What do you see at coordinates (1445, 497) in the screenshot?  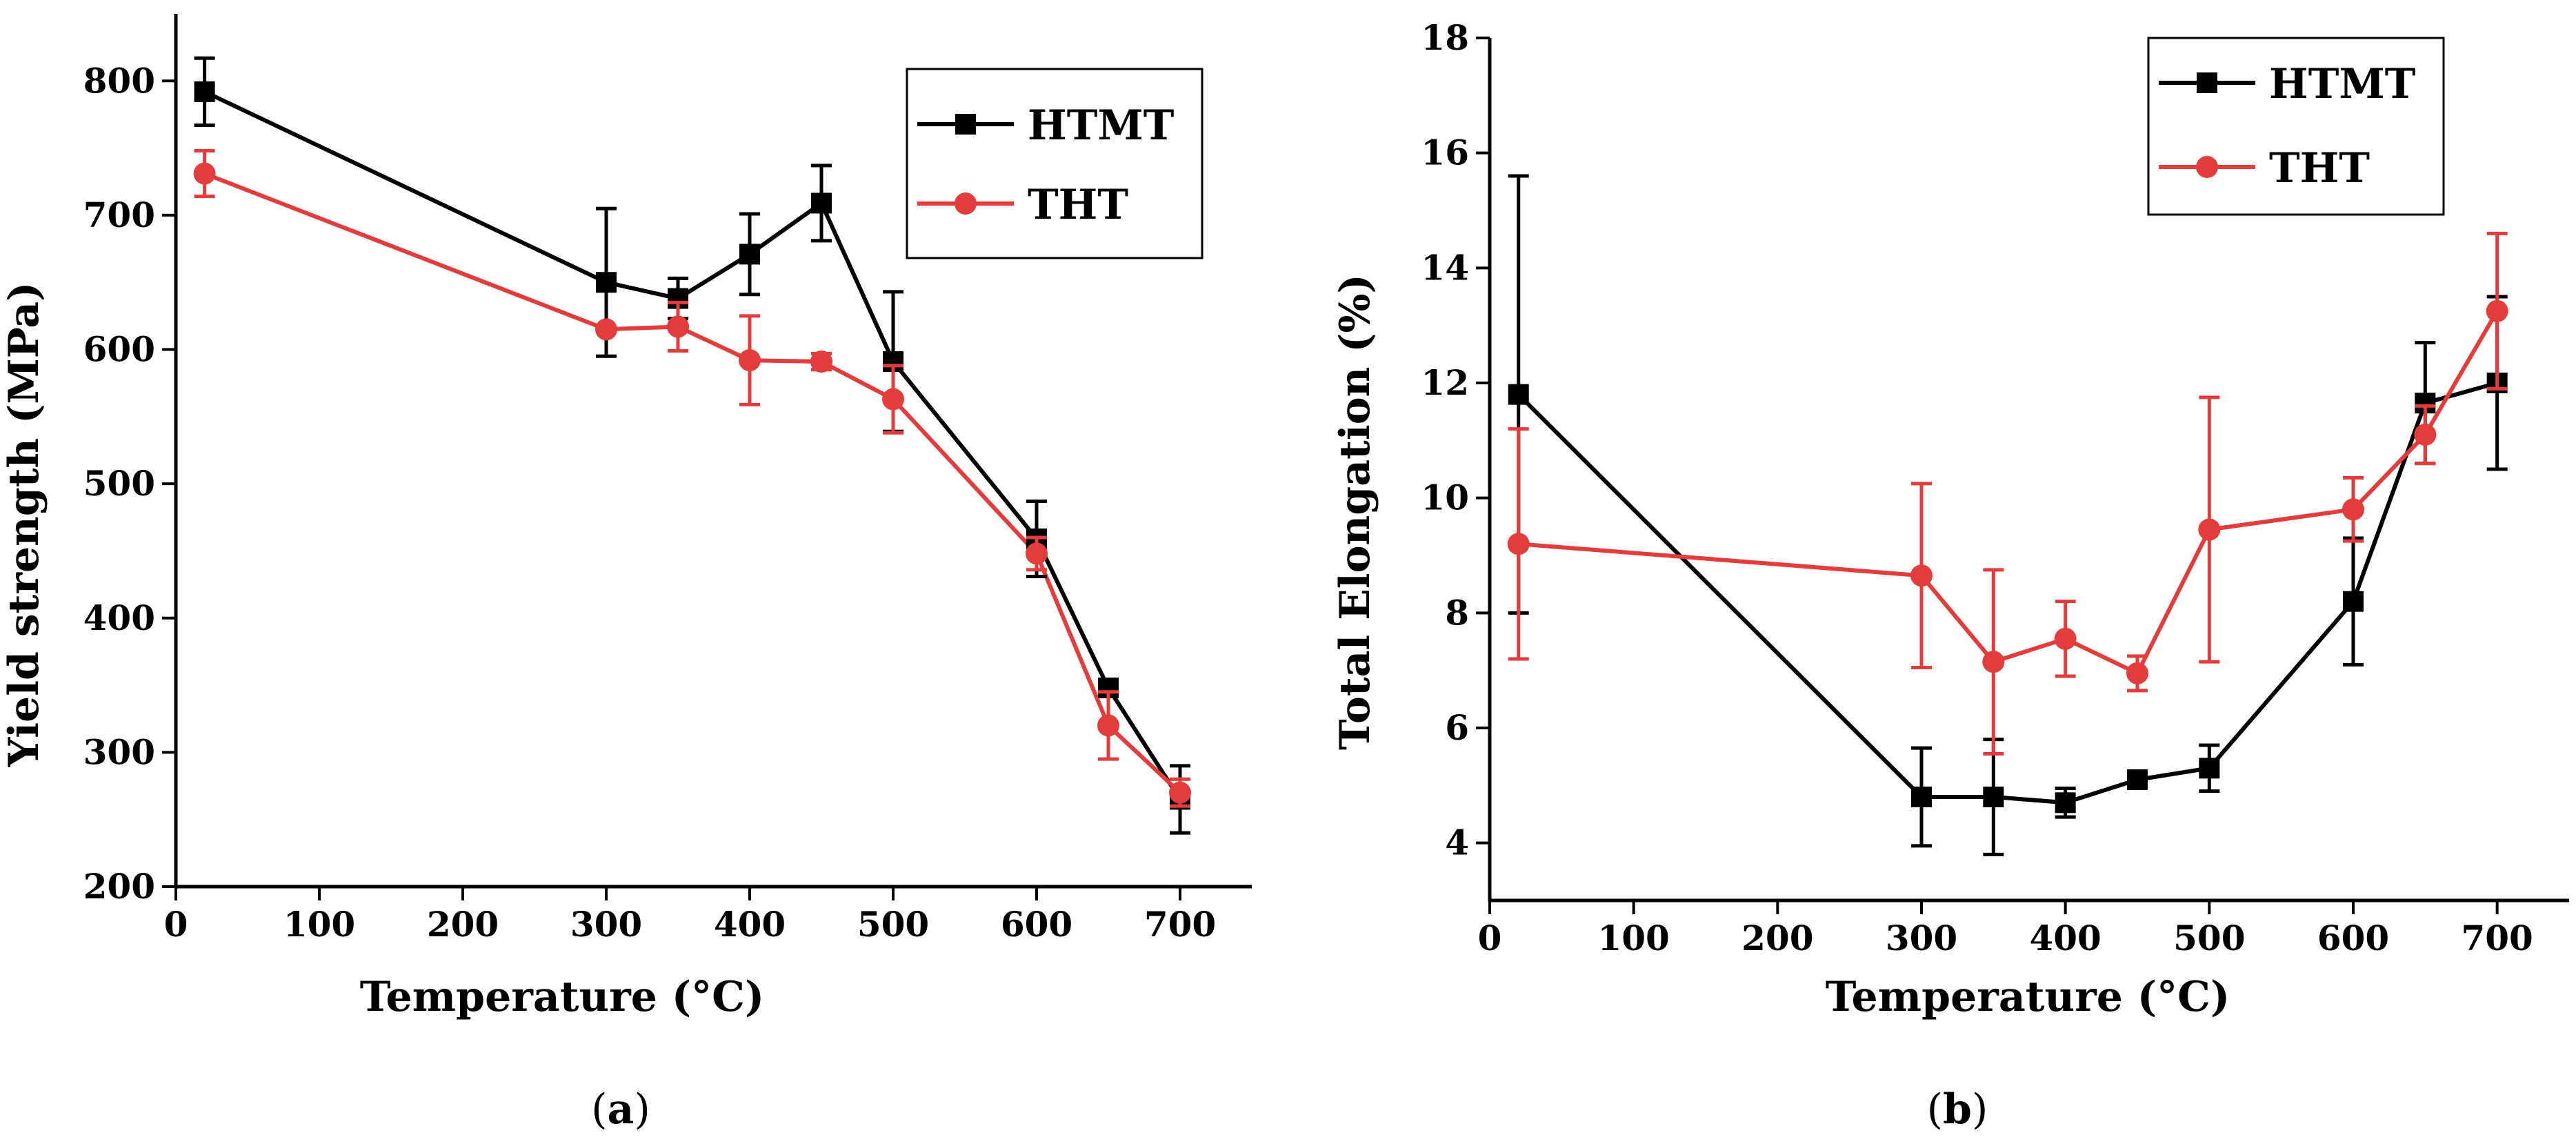 I see `panel-b-y-tick-label: 10` at bounding box center [1445, 497].